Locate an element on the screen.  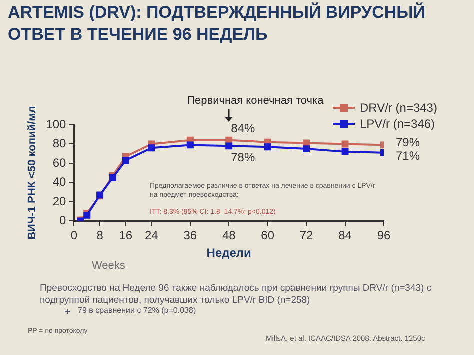
y-tick-label: 20 is located at coordinates (59, 201).